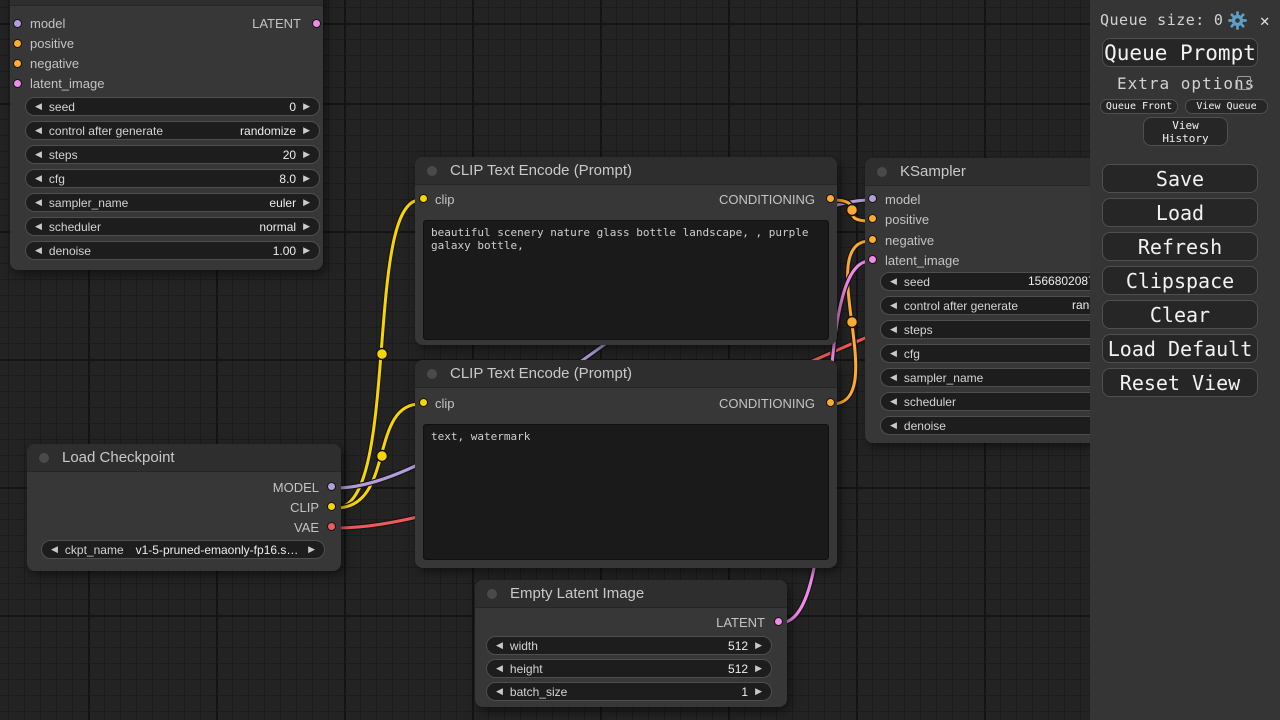 The width and height of the screenshot is (1280, 720). I want to click on reset-view-button: Reset View, so click(1180, 382).